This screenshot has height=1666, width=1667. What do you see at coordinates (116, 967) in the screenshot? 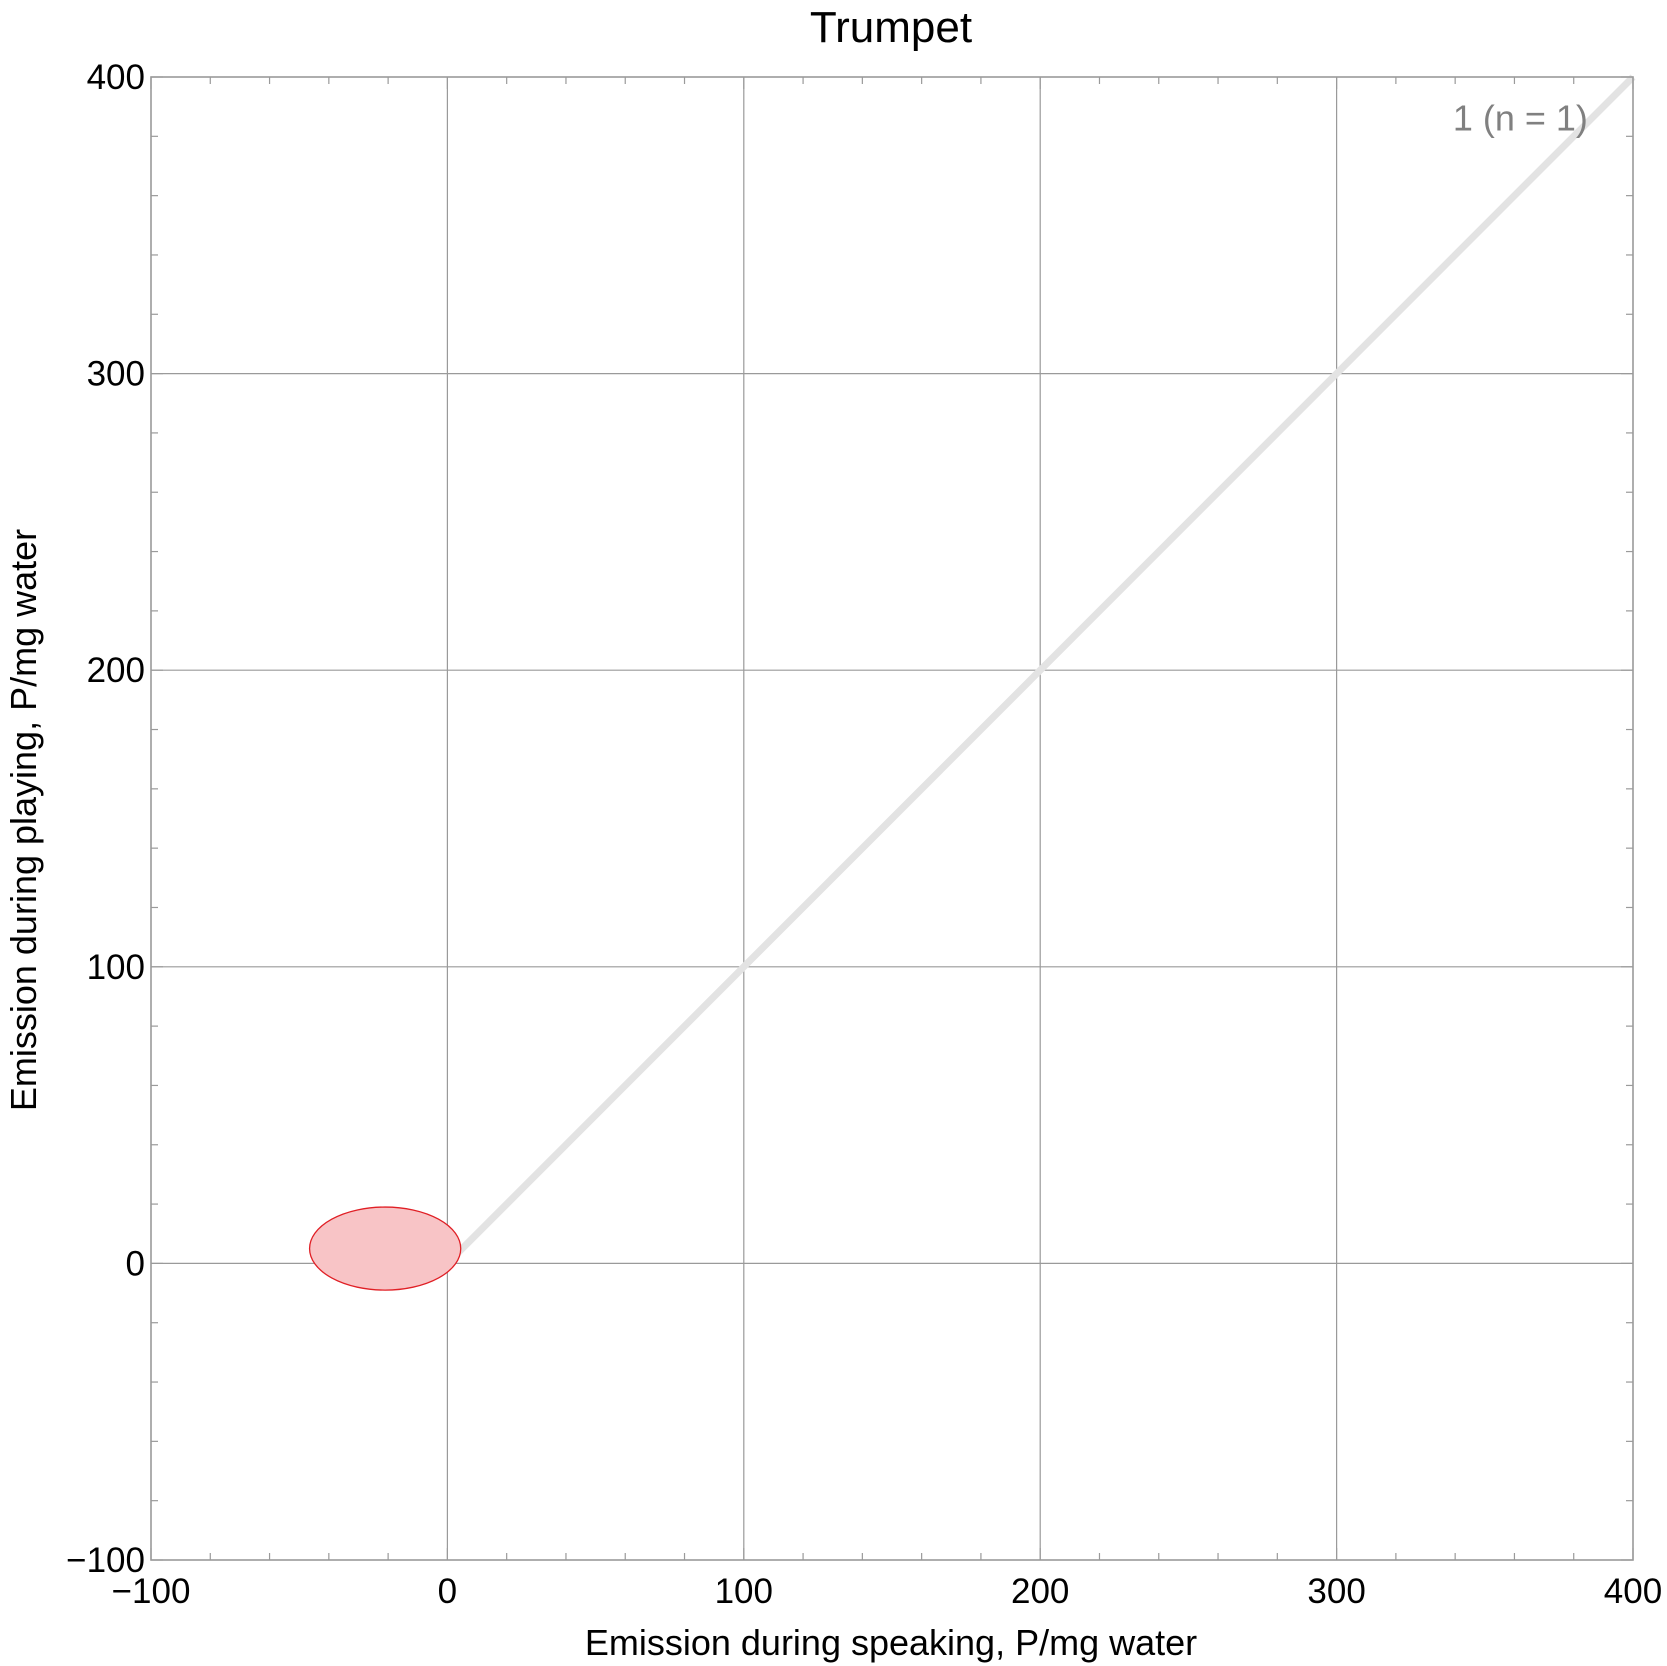
I see `y-tick-label: 100` at bounding box center [116, 967].